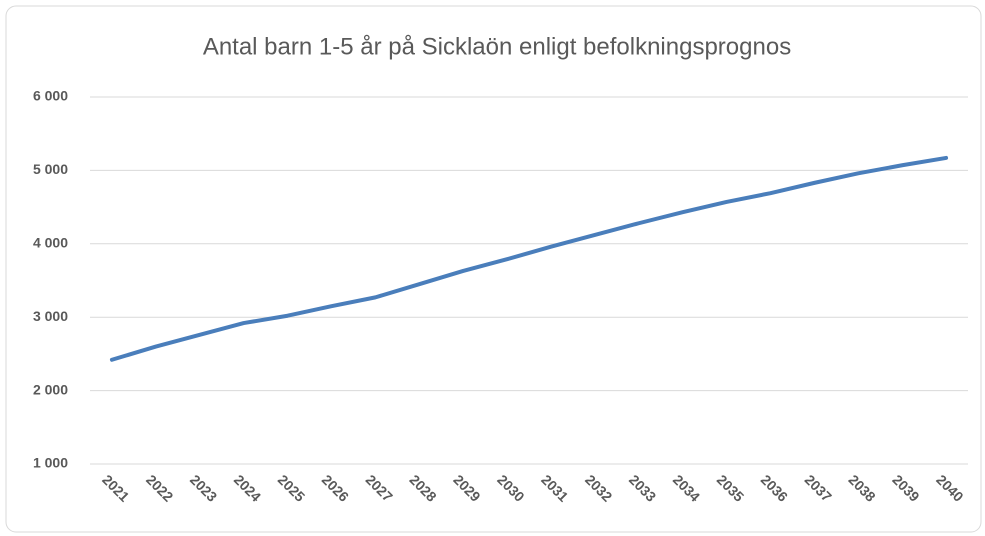 The width and height of the screenshot is (985, 536). Describe the element at coordinates (50, 243) in the screenshot. I see `y-tick-label: 4 000` at that location.